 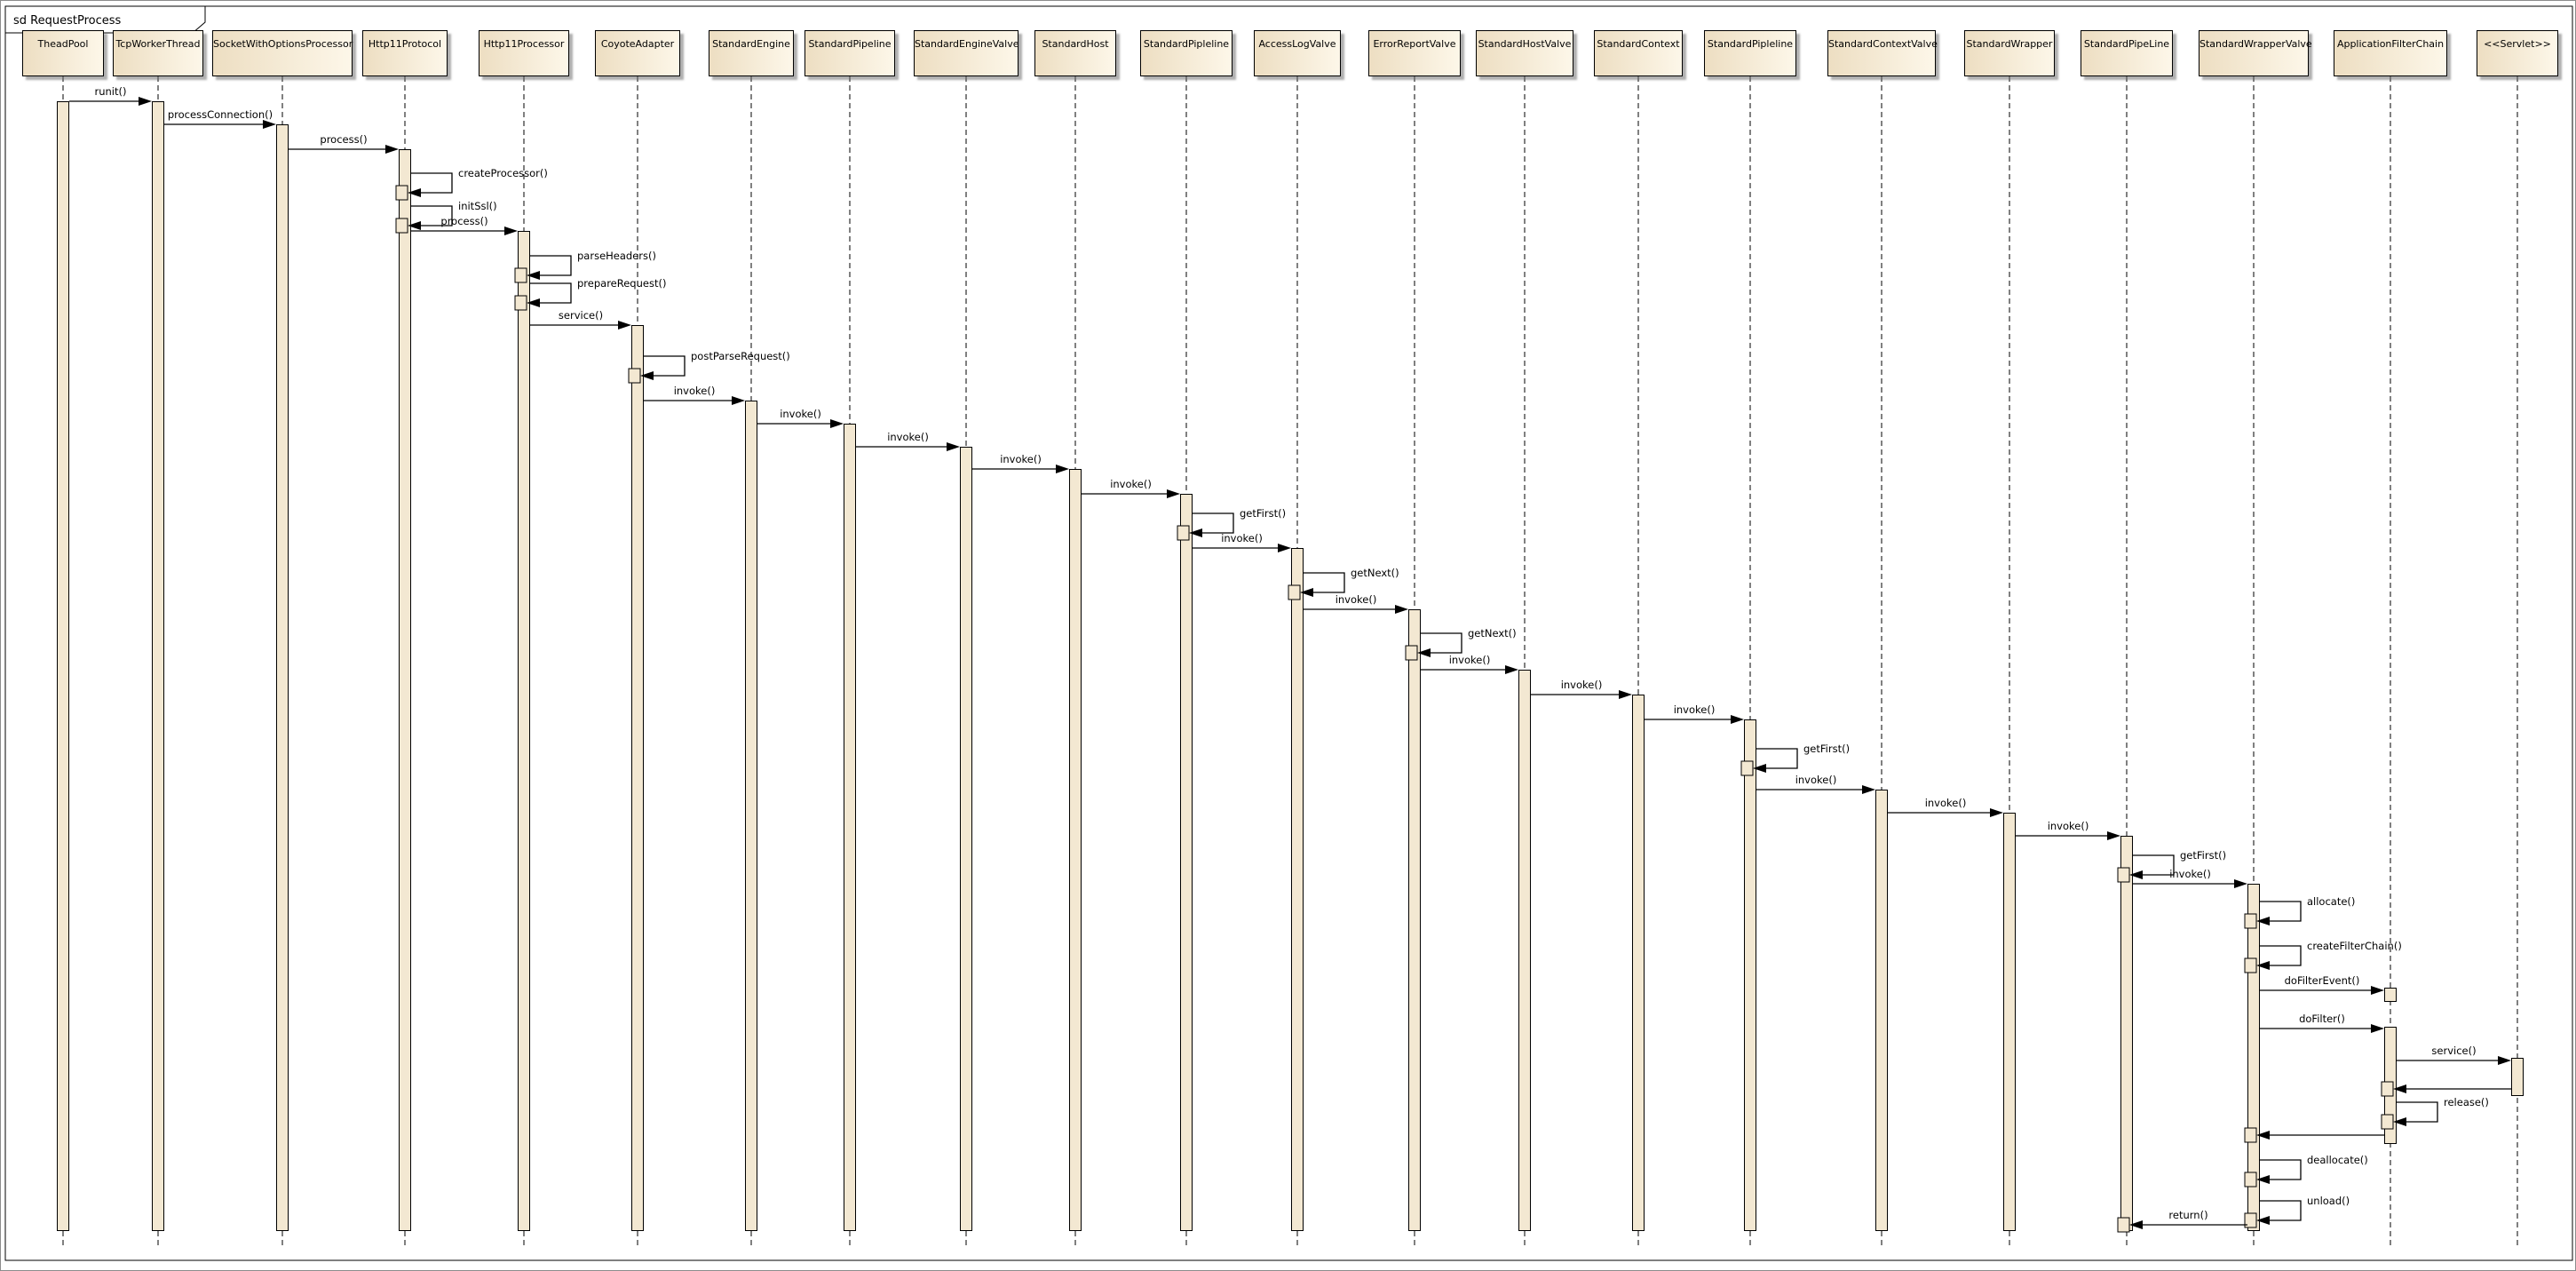 I want to click on message-initssl: initSsl(), so click(x=446, y=217).